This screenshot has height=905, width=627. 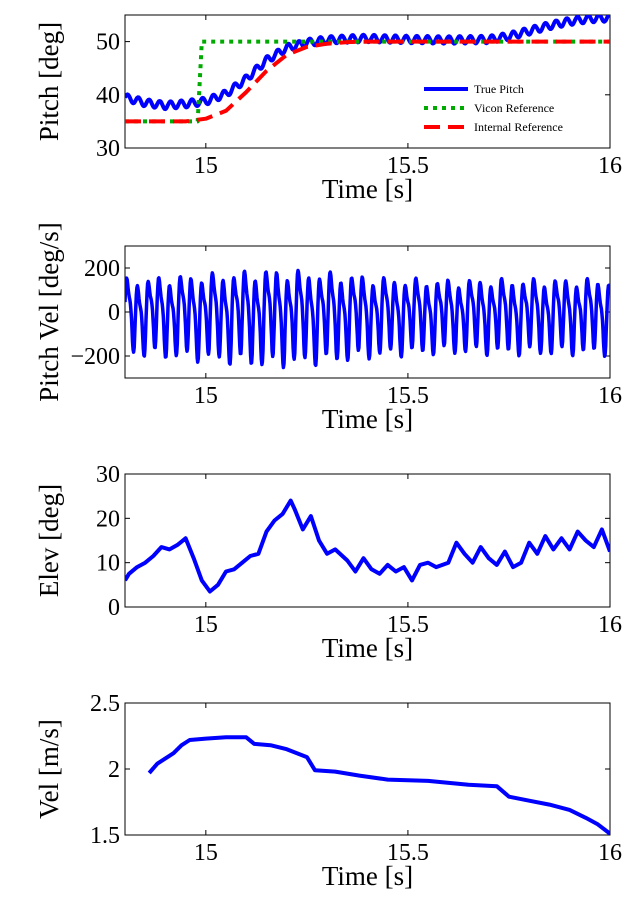 I want to click on y-tick-label: 20, so click(x=108, y=519).